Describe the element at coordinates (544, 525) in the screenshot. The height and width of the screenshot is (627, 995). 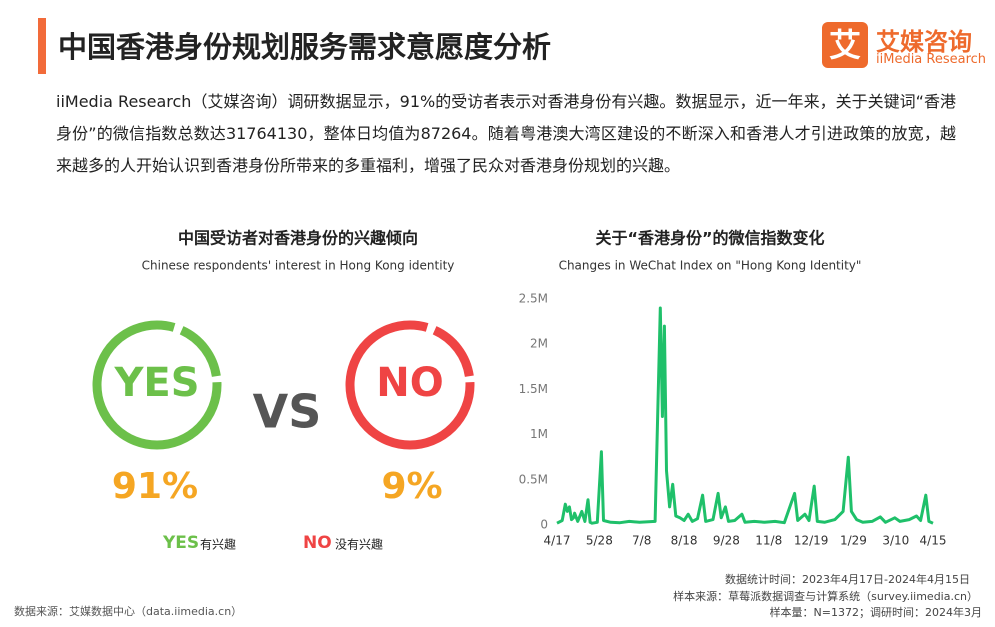
I see `y-tick-label: 0` at that location.